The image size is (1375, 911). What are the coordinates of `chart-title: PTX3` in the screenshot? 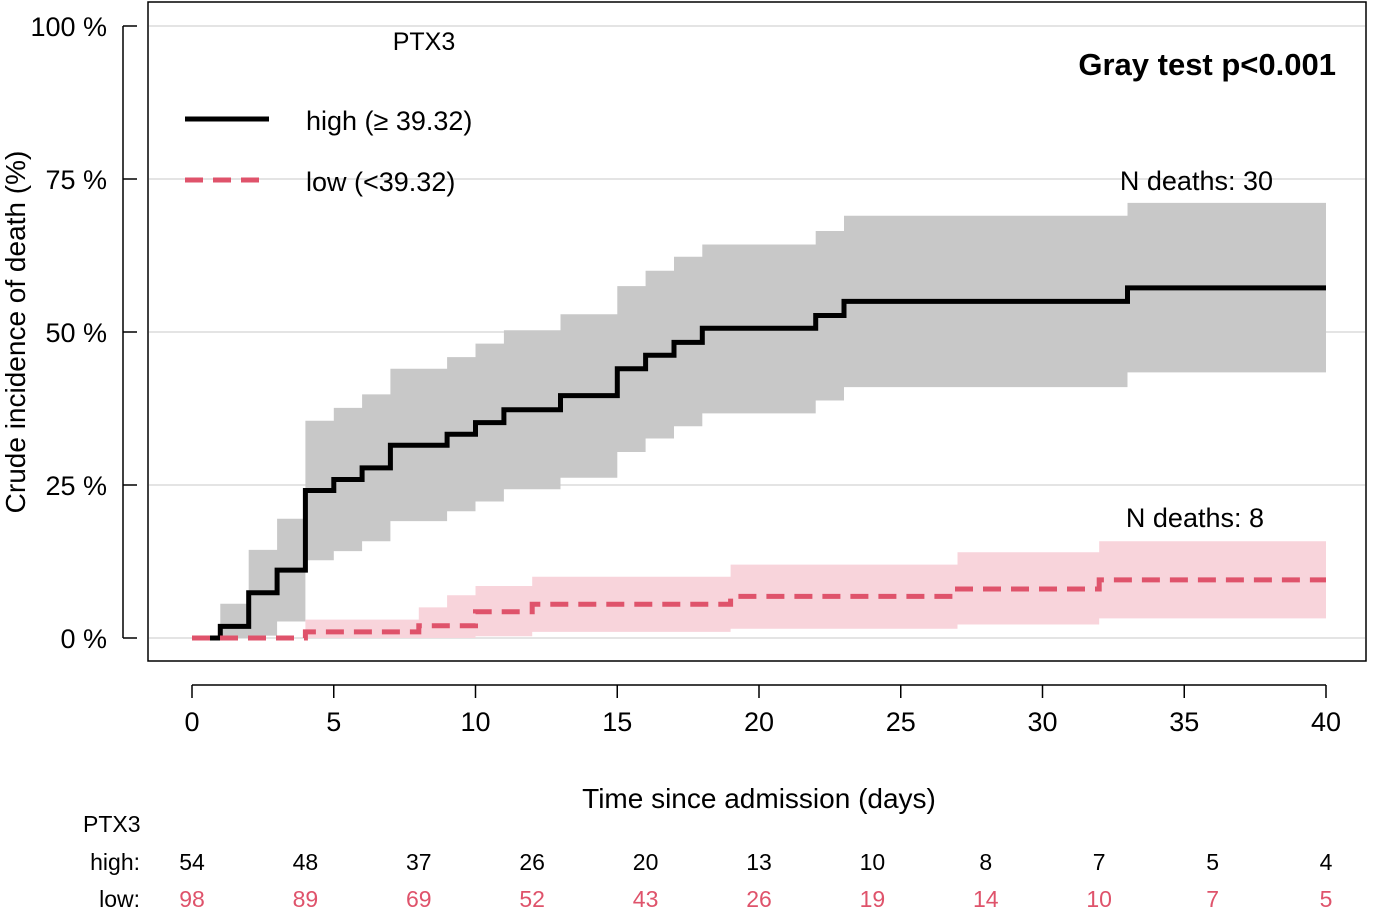 It's located at (424, 42).